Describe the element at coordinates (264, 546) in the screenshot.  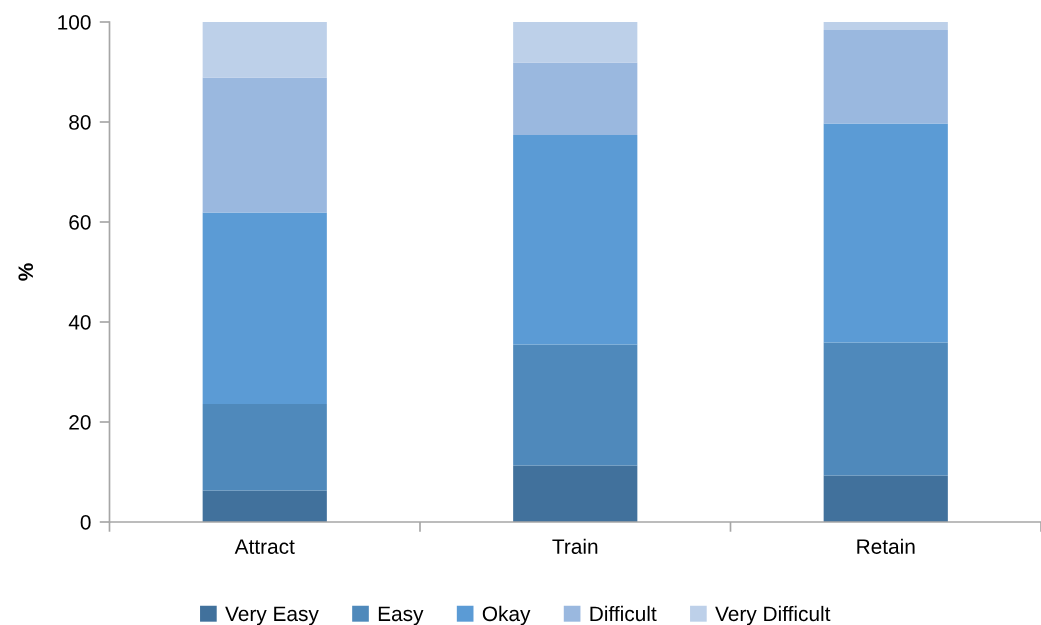
I see `x-tick-label: Attract` at that location.